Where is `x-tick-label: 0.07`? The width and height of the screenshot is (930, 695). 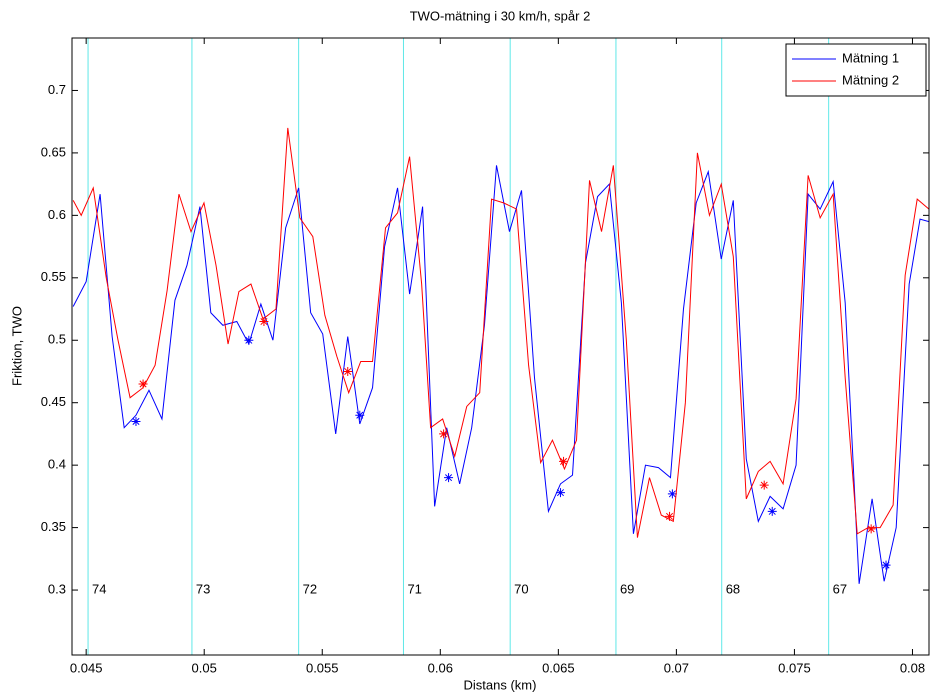 x-tick-label: 0.07 is located at coordinates (676, 667).